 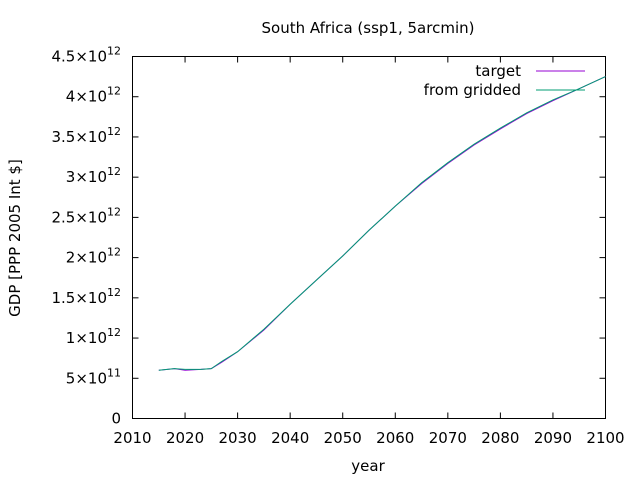 I want to click on y-tick-label: 2.5×10¹², so click(x=86, y=215).